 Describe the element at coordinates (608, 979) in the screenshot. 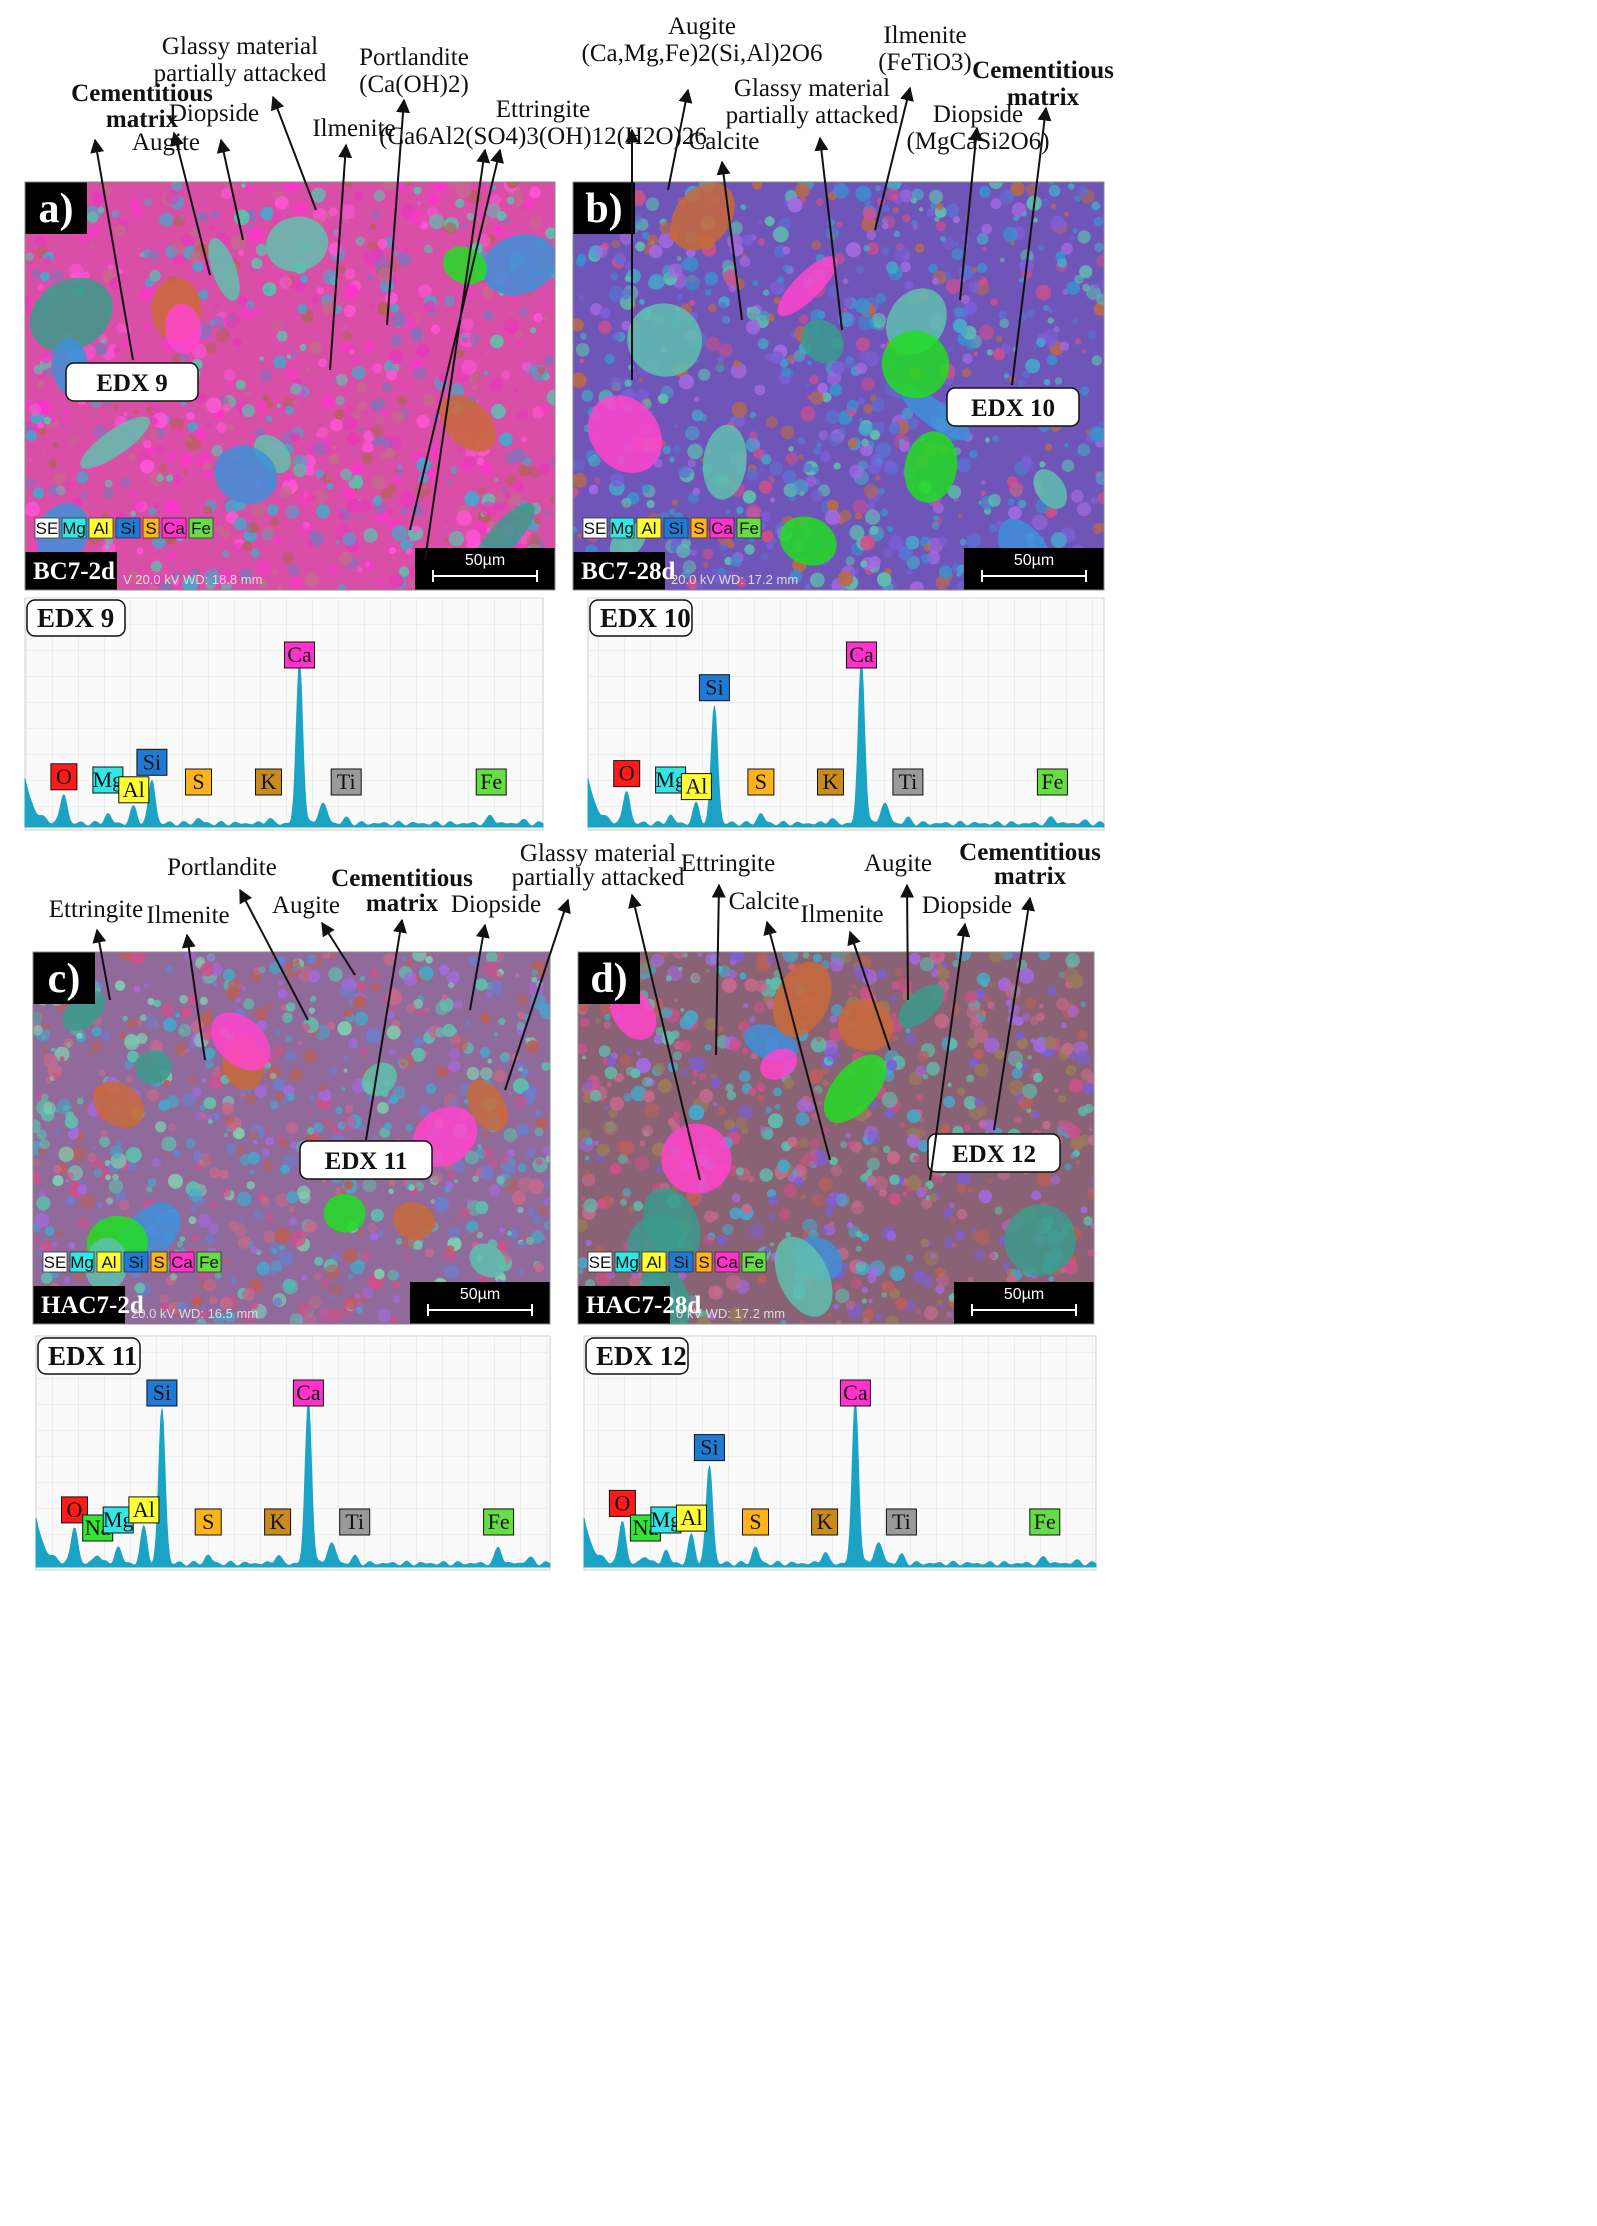

I see `panel-letter: d)` at that location.